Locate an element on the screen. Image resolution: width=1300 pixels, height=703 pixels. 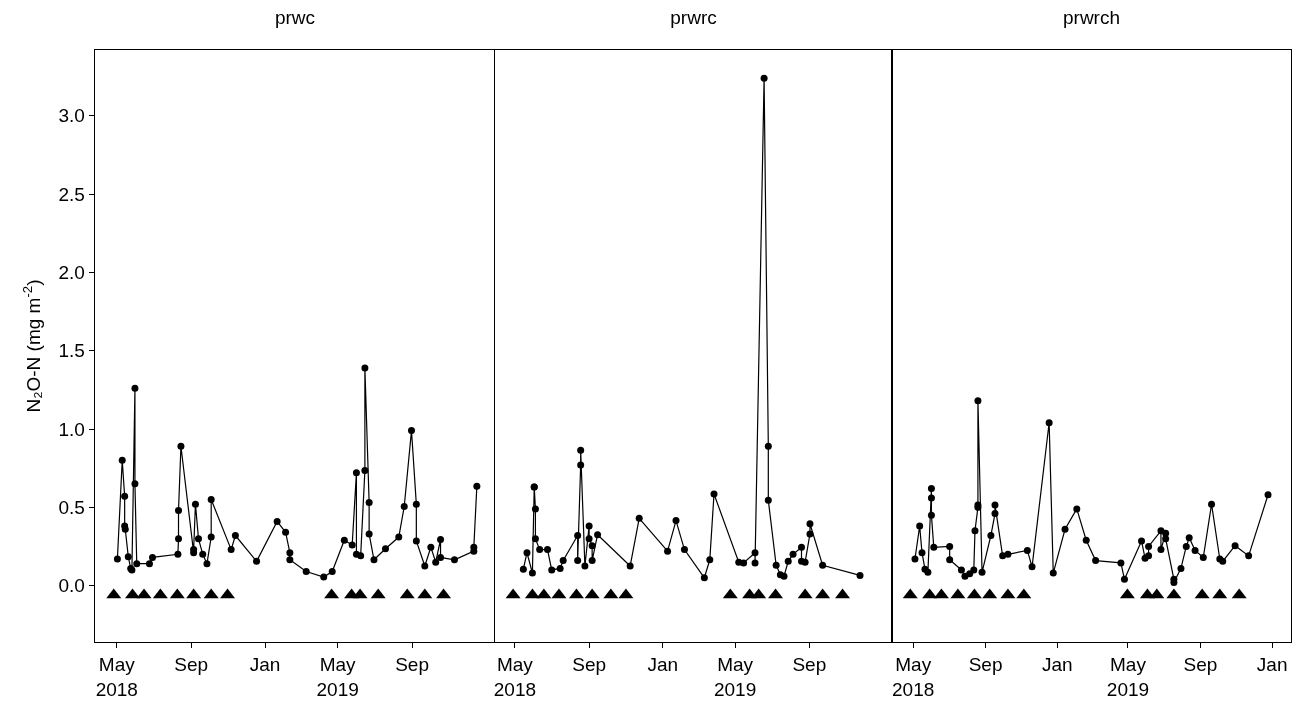
chart-title: prwc is located at coordinates (295, 18).